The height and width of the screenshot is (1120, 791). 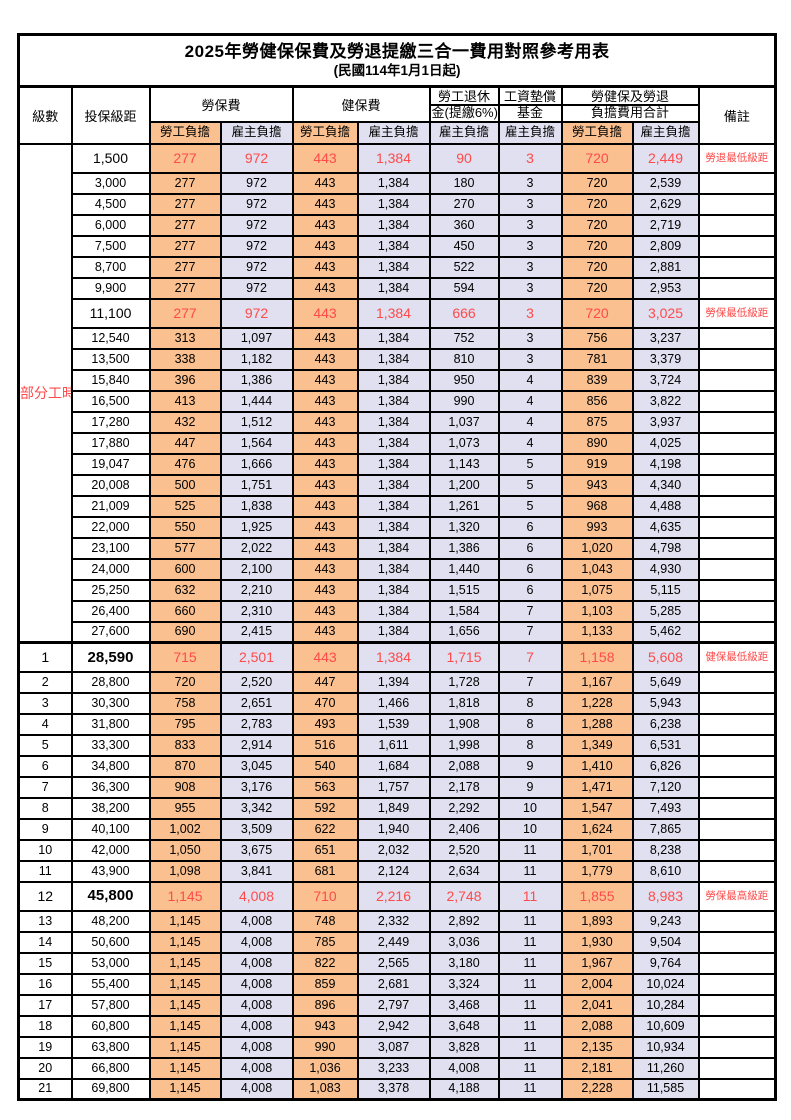 I want to click on labor-fee-employee-cell: 1,050, so click(x=185, y=850).